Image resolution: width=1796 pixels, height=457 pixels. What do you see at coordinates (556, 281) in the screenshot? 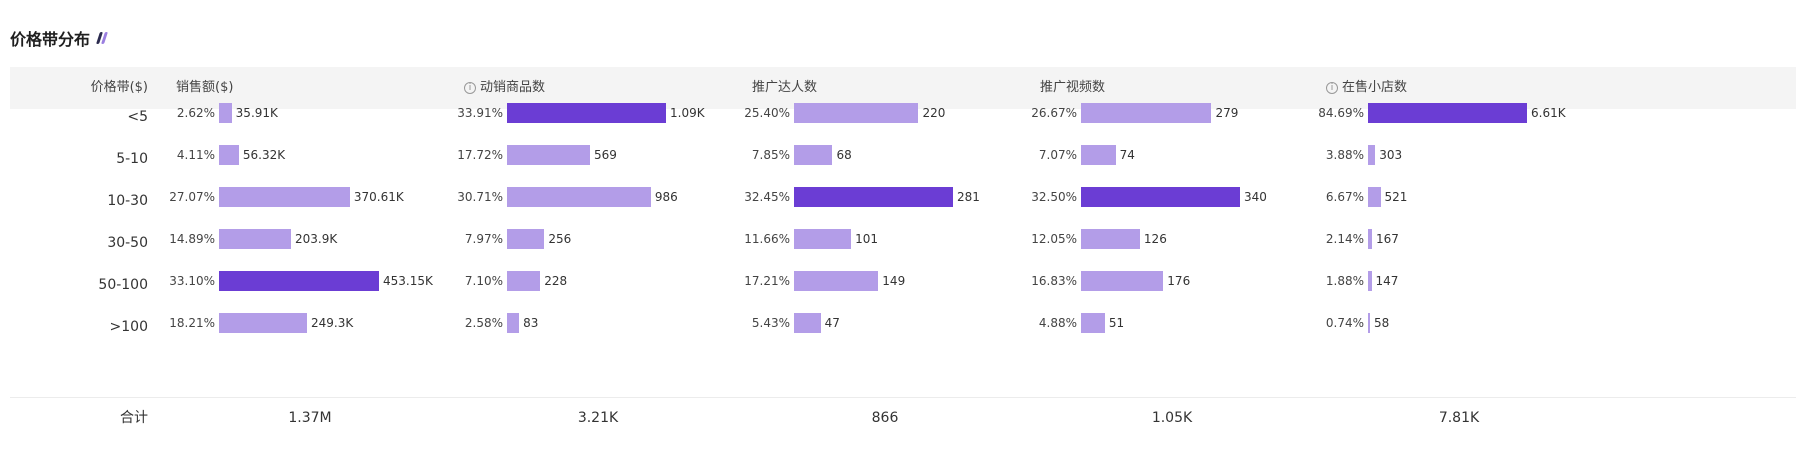
I see `value-label: 228` at bounding box center [556, 281].